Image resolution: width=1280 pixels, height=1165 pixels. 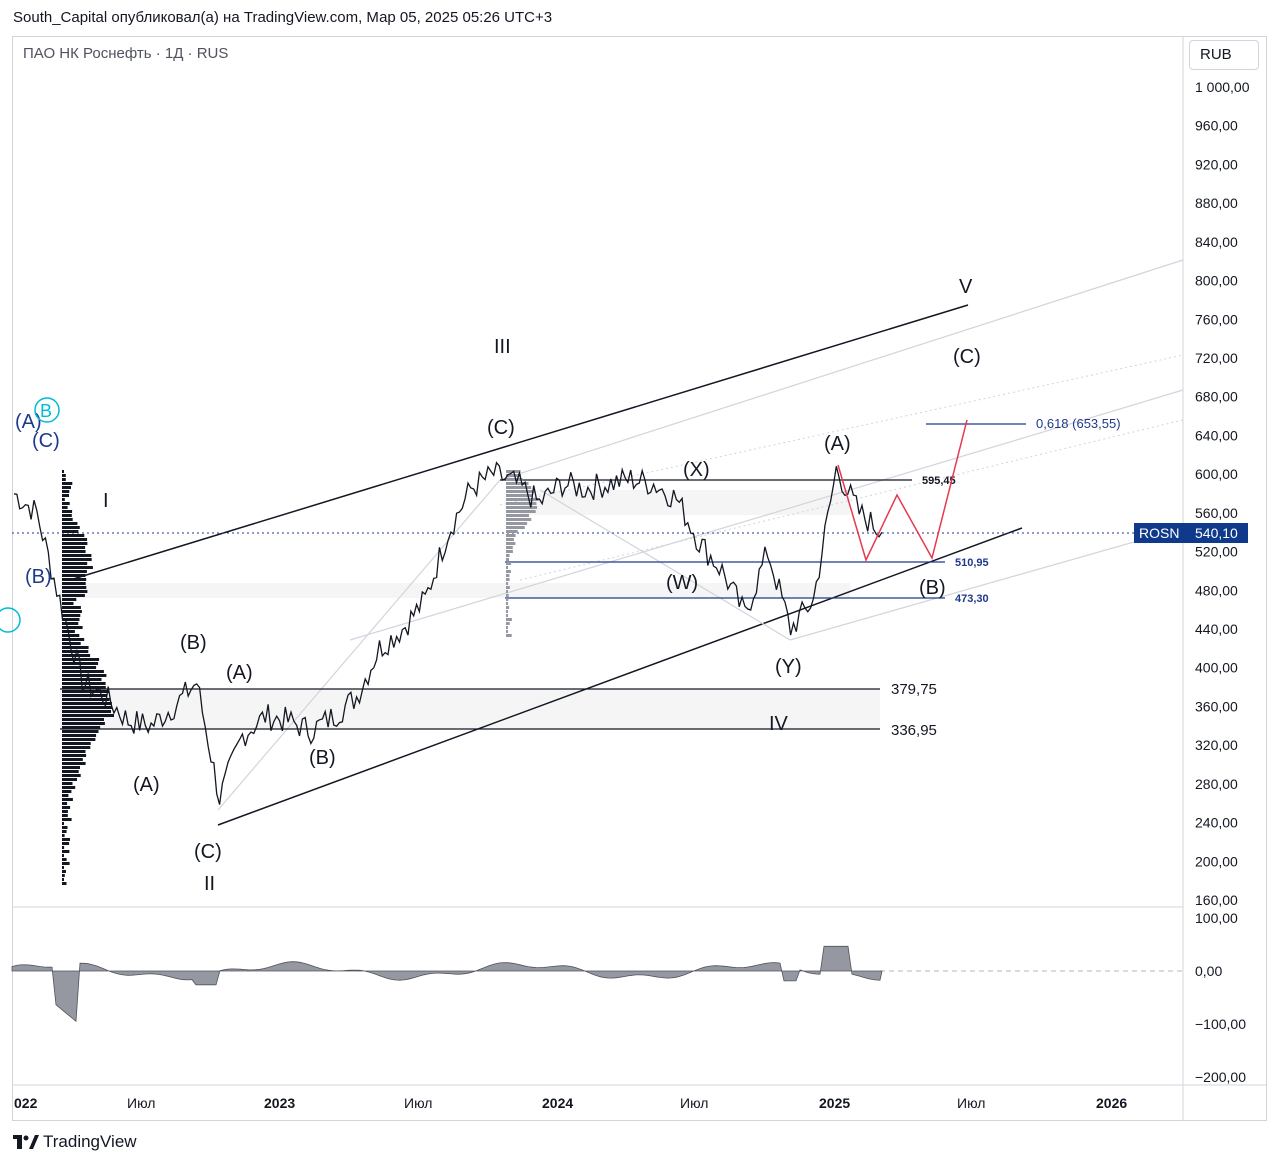 I want to click on wave-label-I: I, so click(x=106, y=501).